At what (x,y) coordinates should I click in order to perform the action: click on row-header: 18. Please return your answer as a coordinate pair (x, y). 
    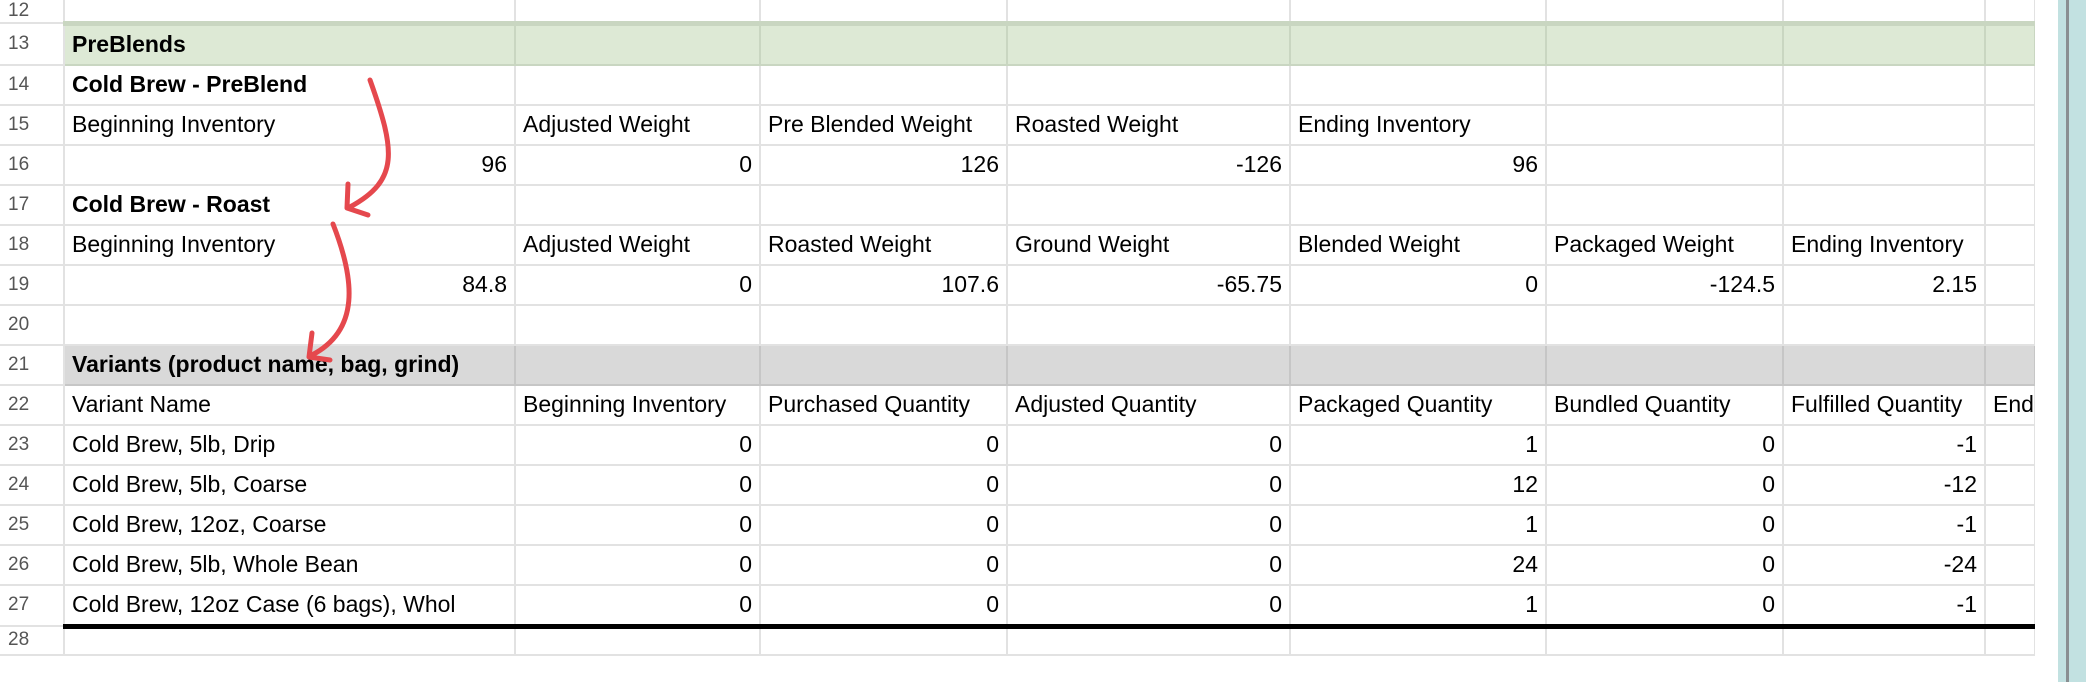
    Looking at the image, I should click on (32, 244).